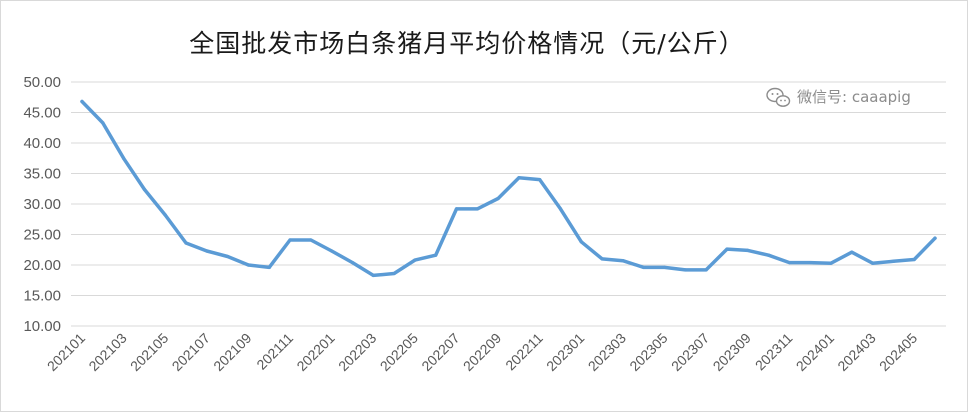 Image resolution: width=968 pixels, height=413 pixels. Describe the element at coordinates (42, 174) in the screenshot. I see `y-tick-label: 35.00` at that location.